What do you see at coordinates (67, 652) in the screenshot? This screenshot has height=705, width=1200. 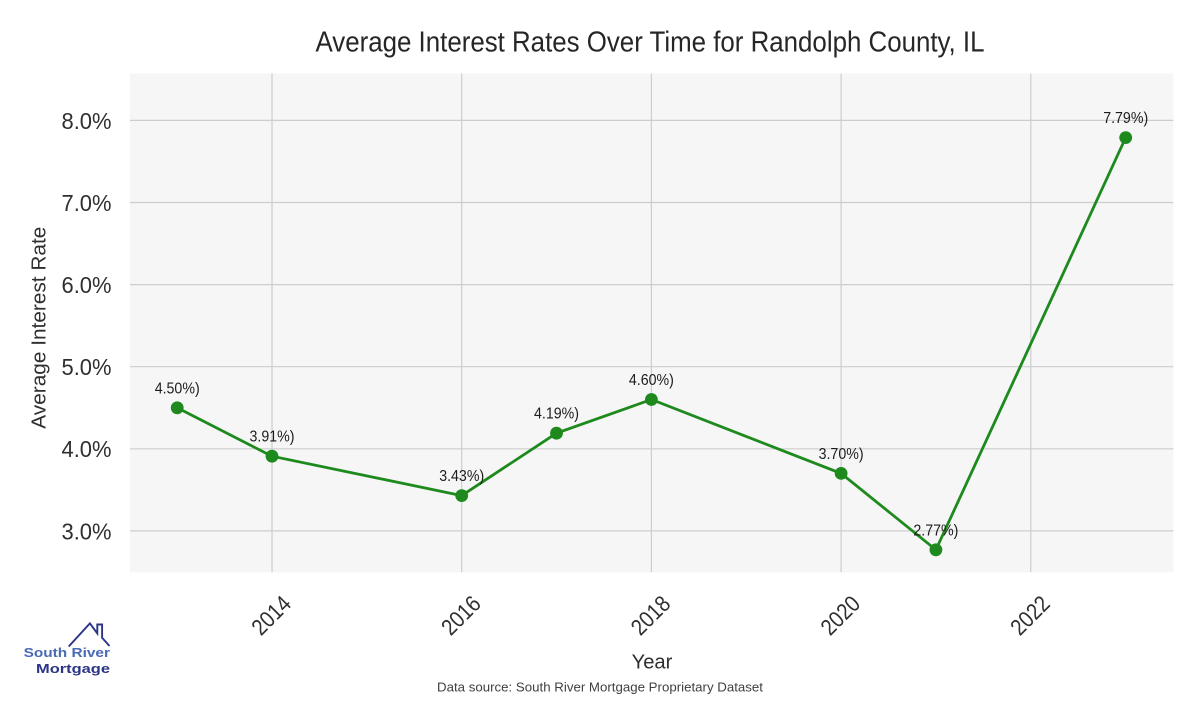 I see `svg-text: South River` at bounding box center [67, 652].